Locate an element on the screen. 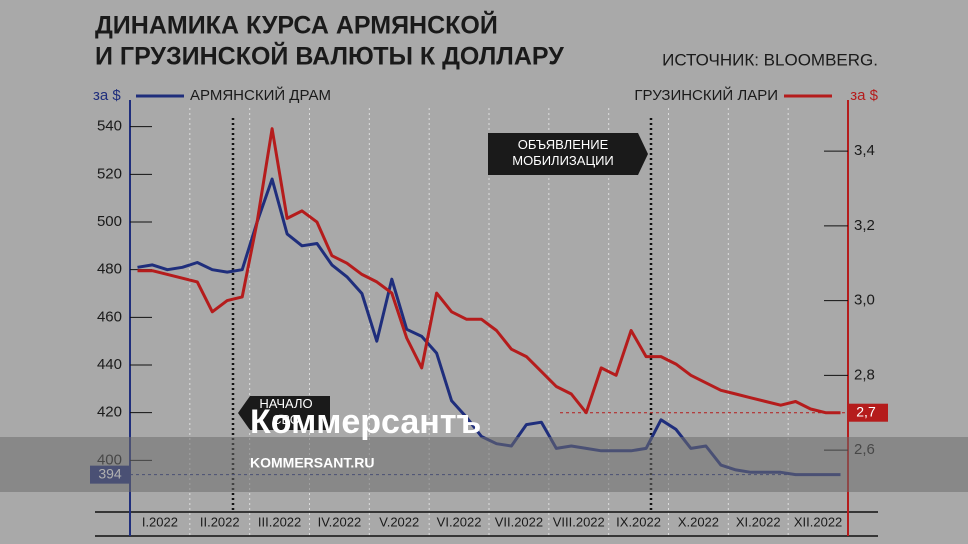 The image size is (968, 544). x-tick-label: VII.2022 is located at coordinates (519, 521).